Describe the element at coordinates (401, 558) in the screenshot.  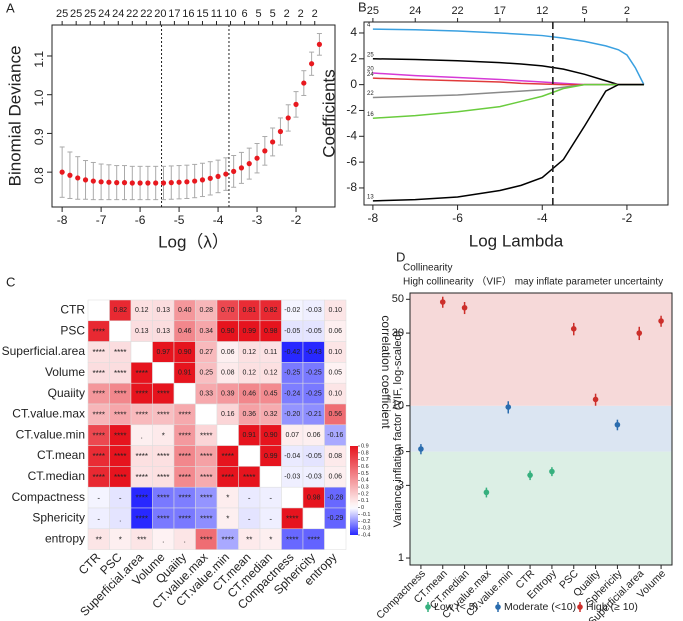
I see `y-tick-label: 1` at that location.